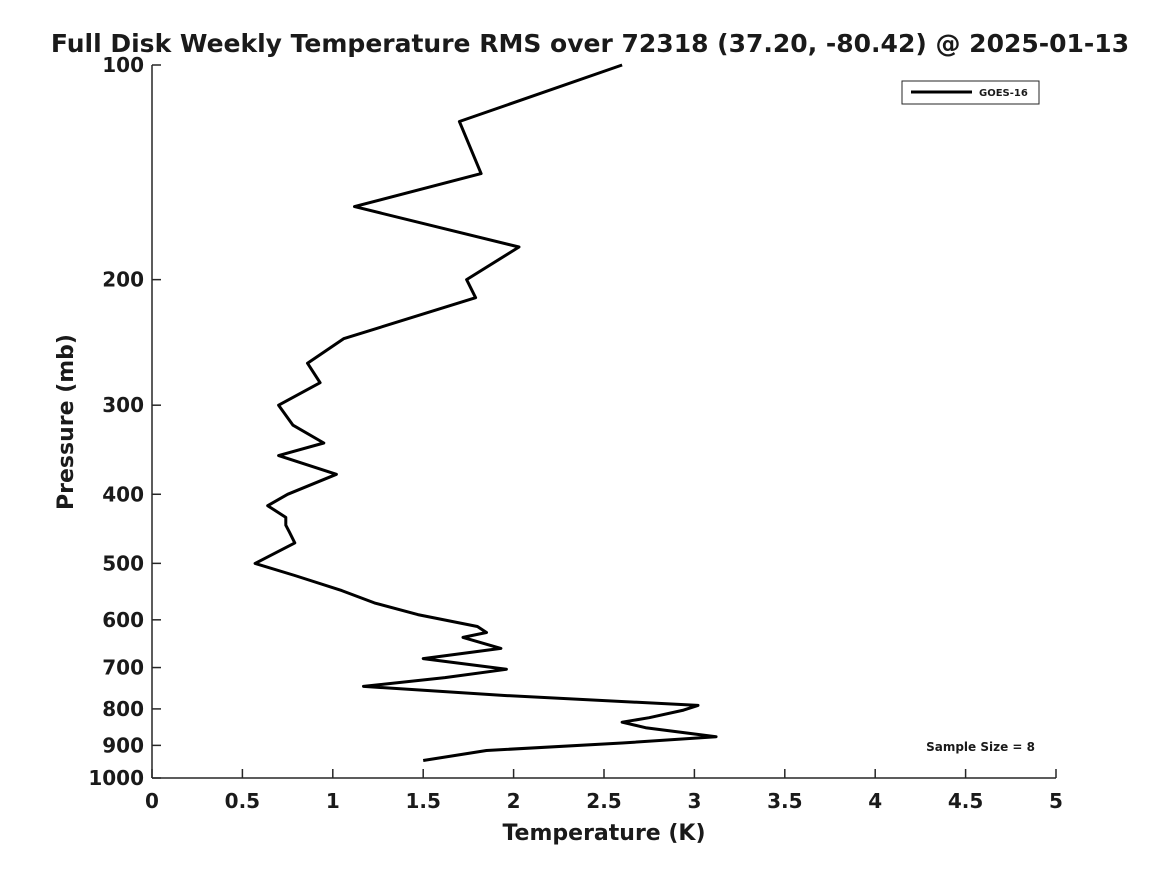  What do you see at coordinates (123, 494) in the screenshot?
I see `y-tick-label: 400` at bounding box center [123, 494].